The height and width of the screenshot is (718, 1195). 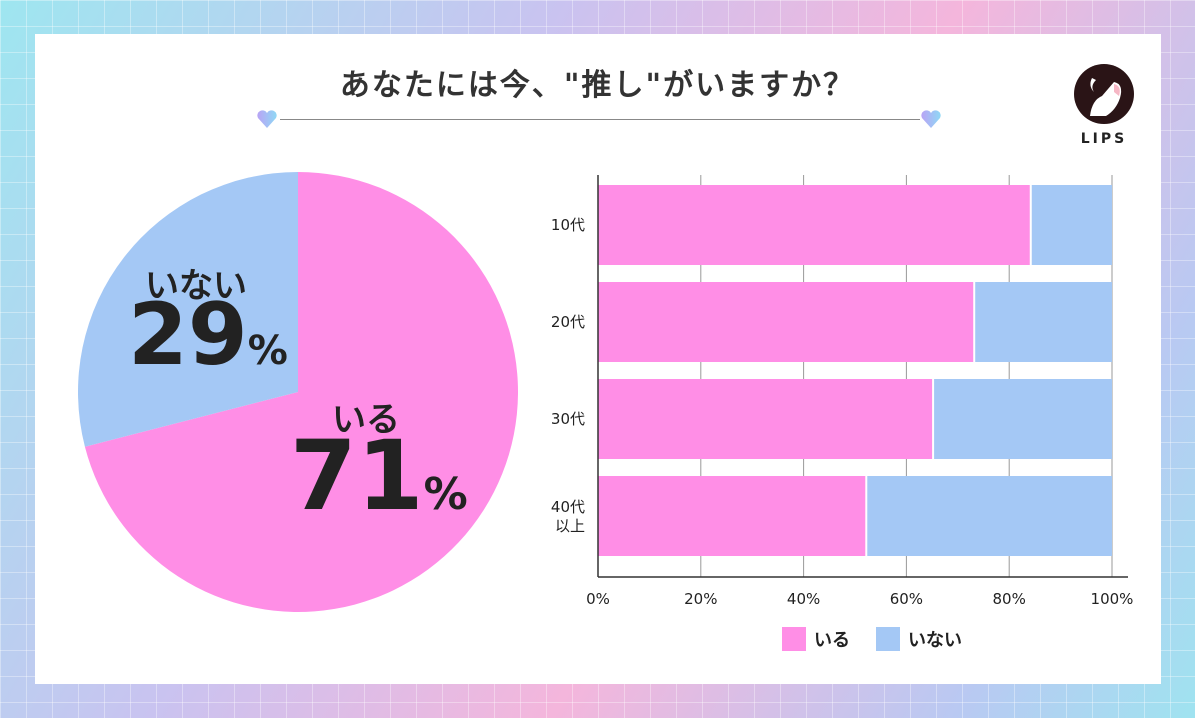 What do you see at coordinates (568, 225) in the screenshot?
I see `y-category-label: 10代` at bounding box center [568, 225].